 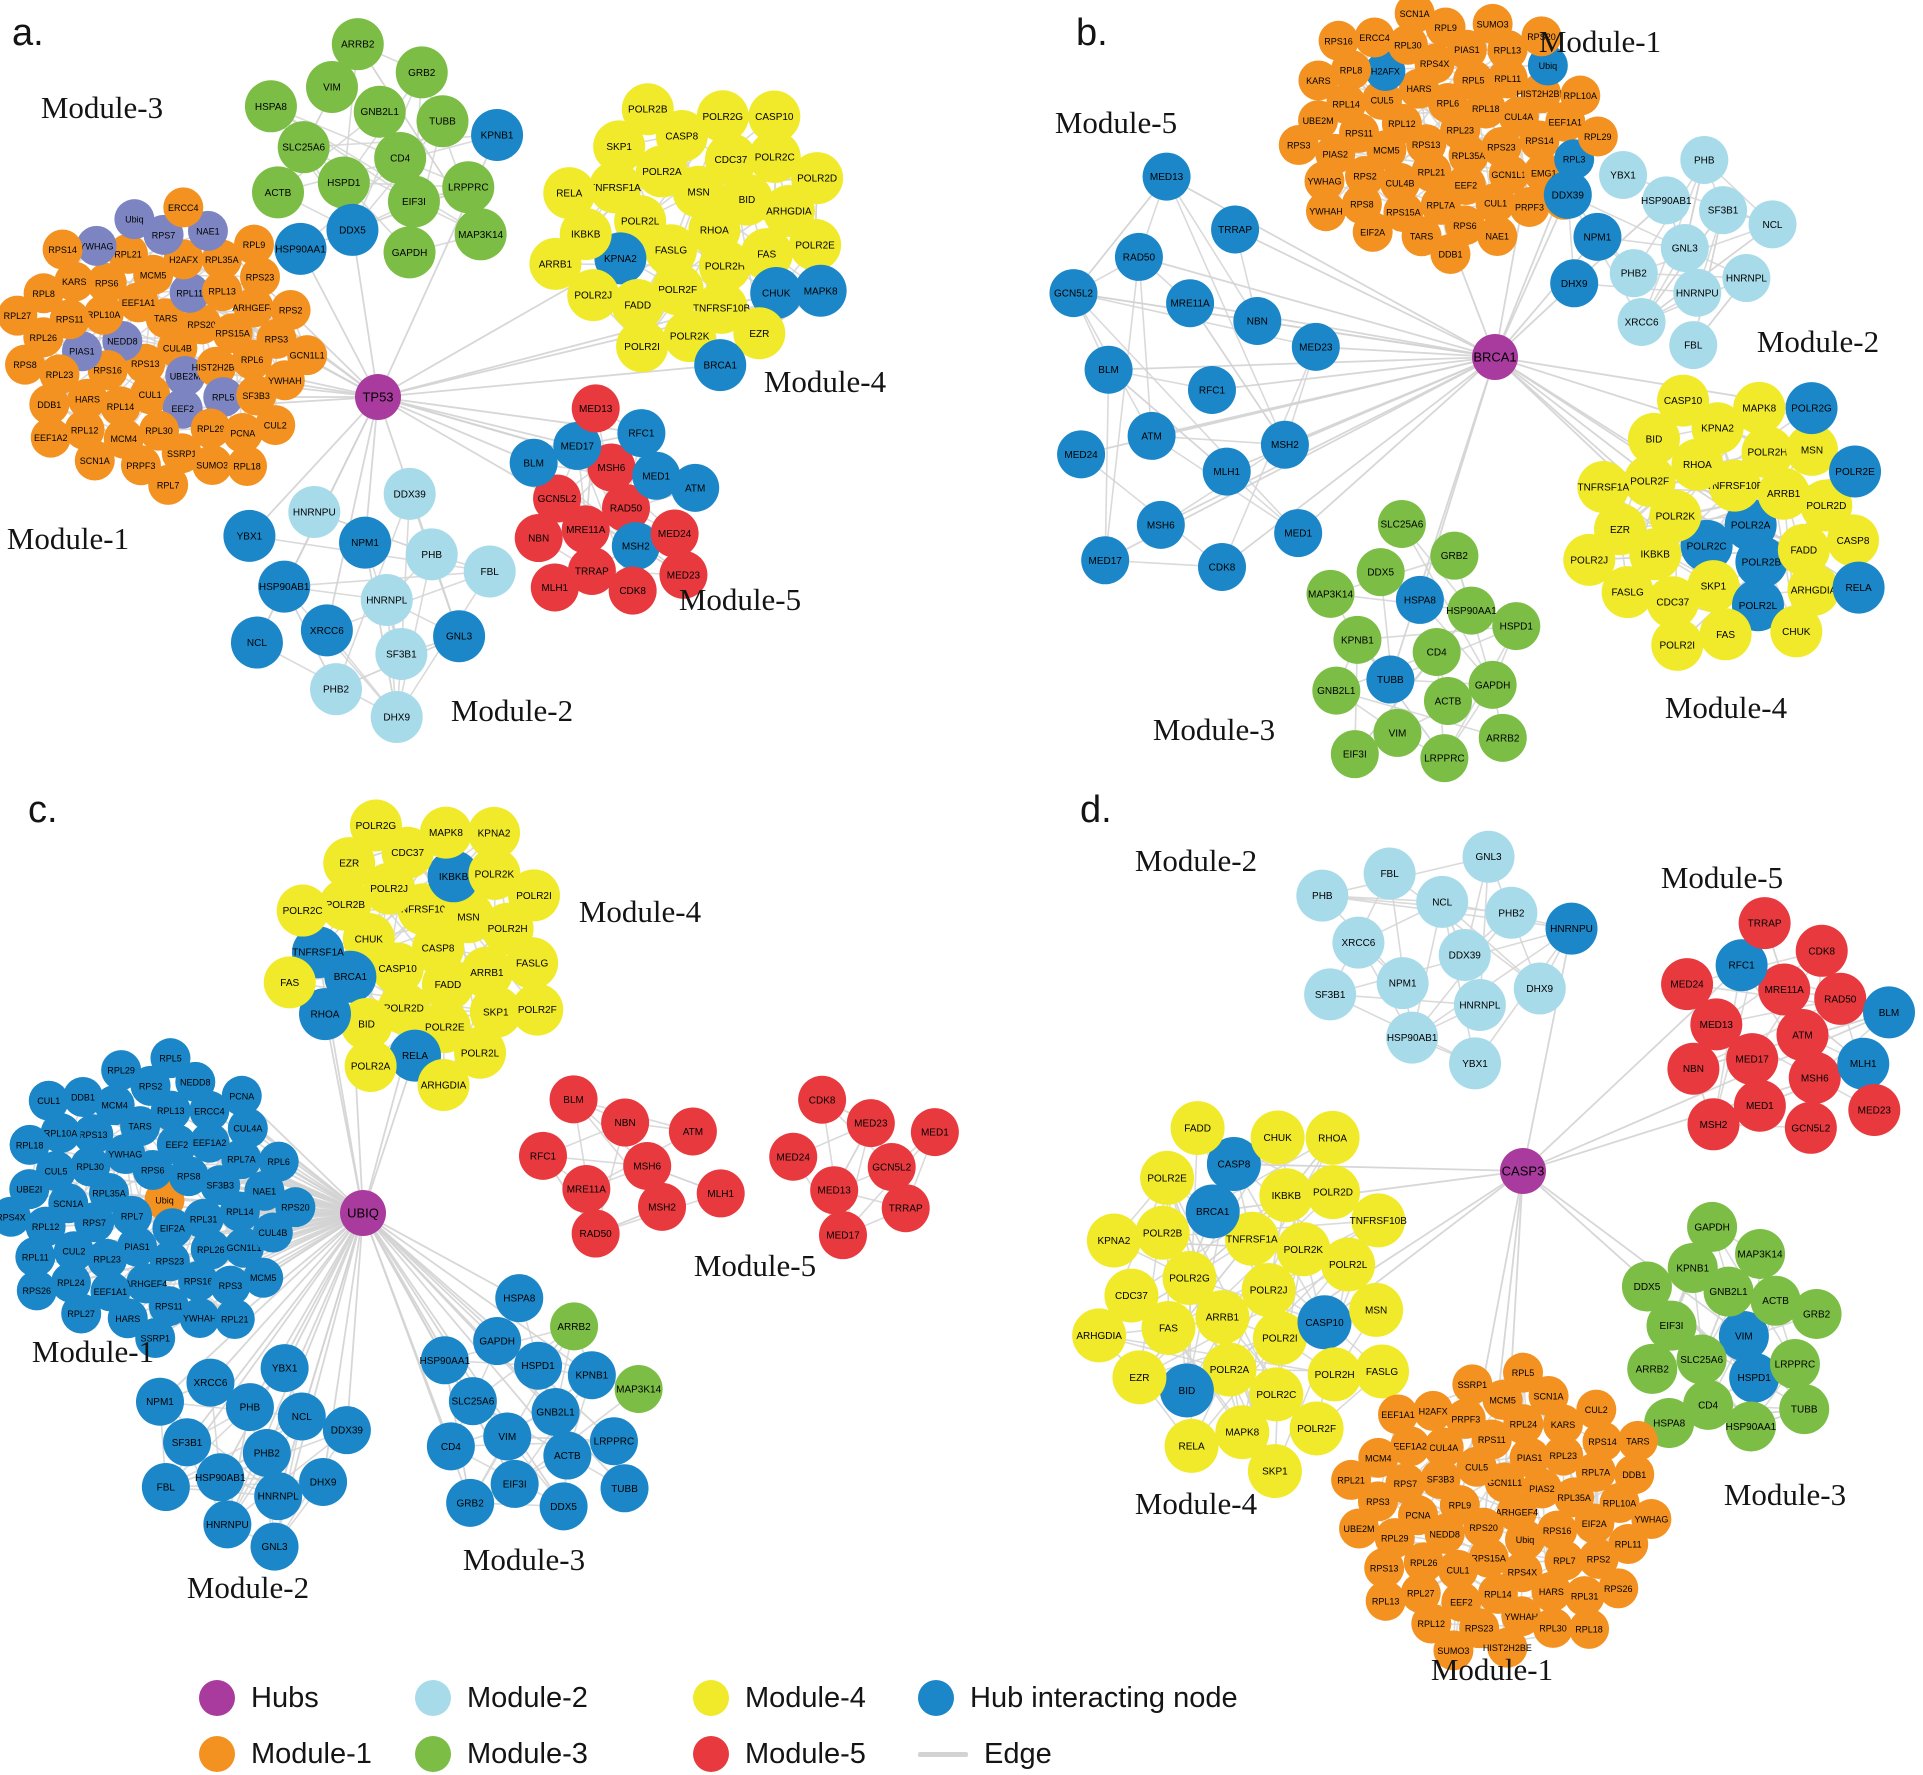 What do you see at coordinates (1507, 78) in the screenshot?
I see `node-RPL11: RPL11` at bounding box center [1507, 78].